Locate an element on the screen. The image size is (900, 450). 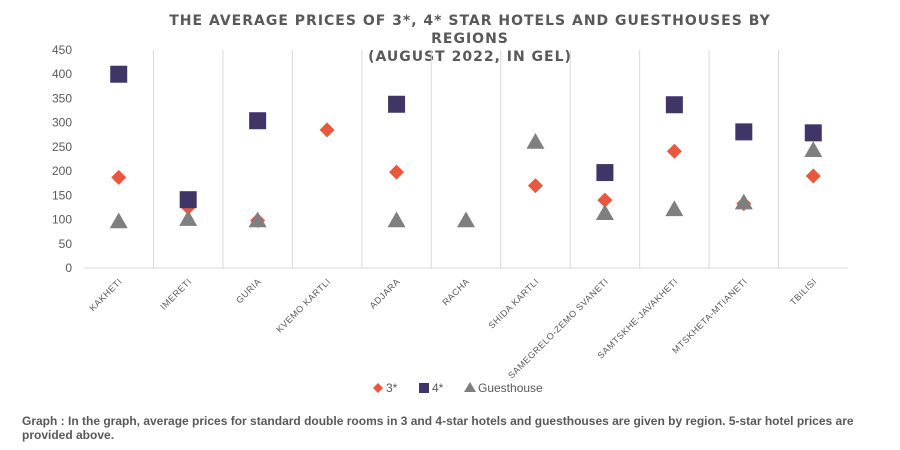
y-tick-label: 400 is located at coordinates (62, 74).